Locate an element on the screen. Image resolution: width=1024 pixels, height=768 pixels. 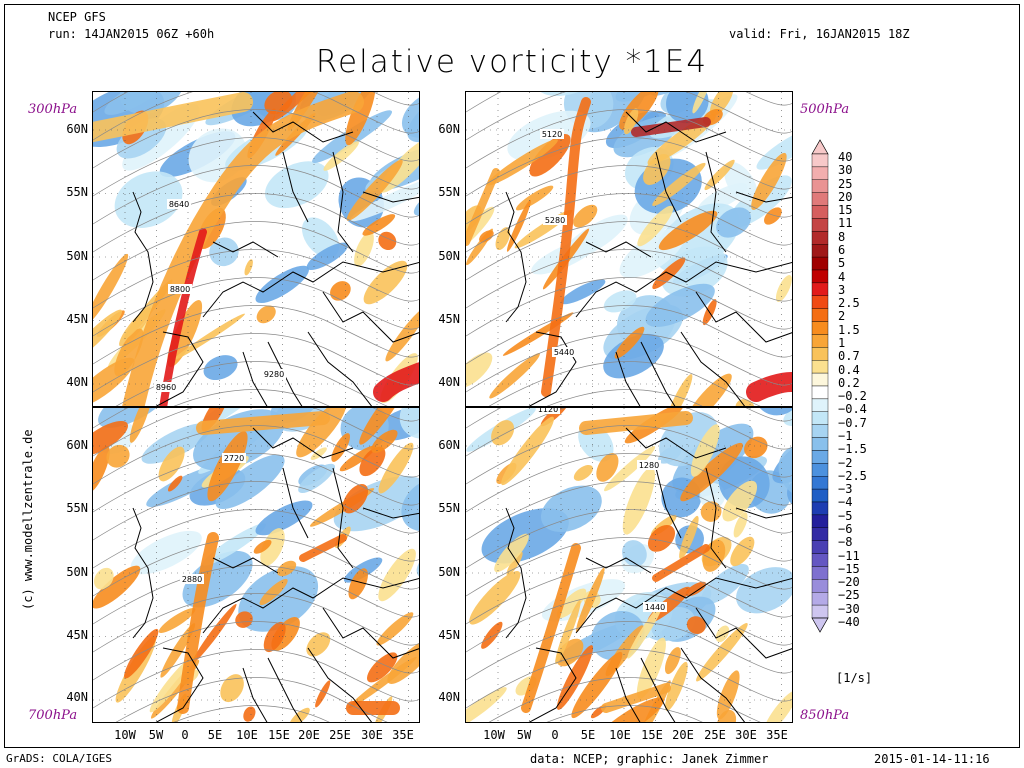
vorticity-field: 2720 2880 is located at coordinates (256, 565).